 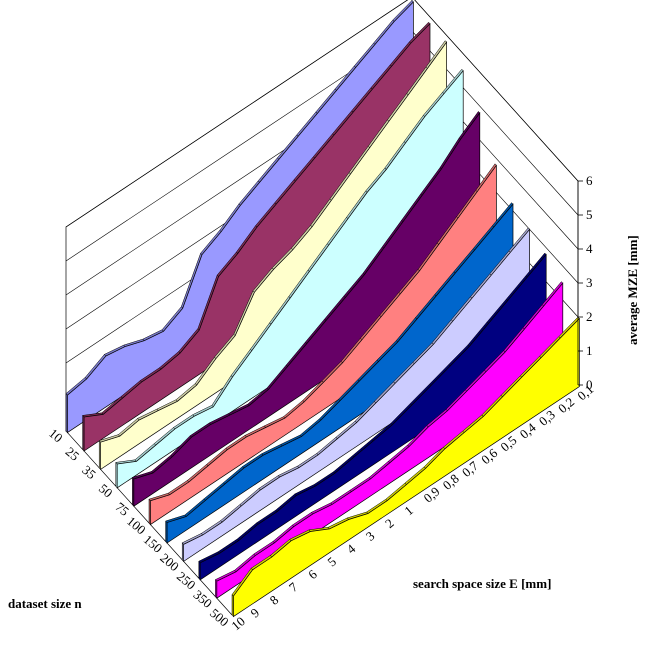 I want to click on e-tick-label: 2, so click(x=389, y=523).